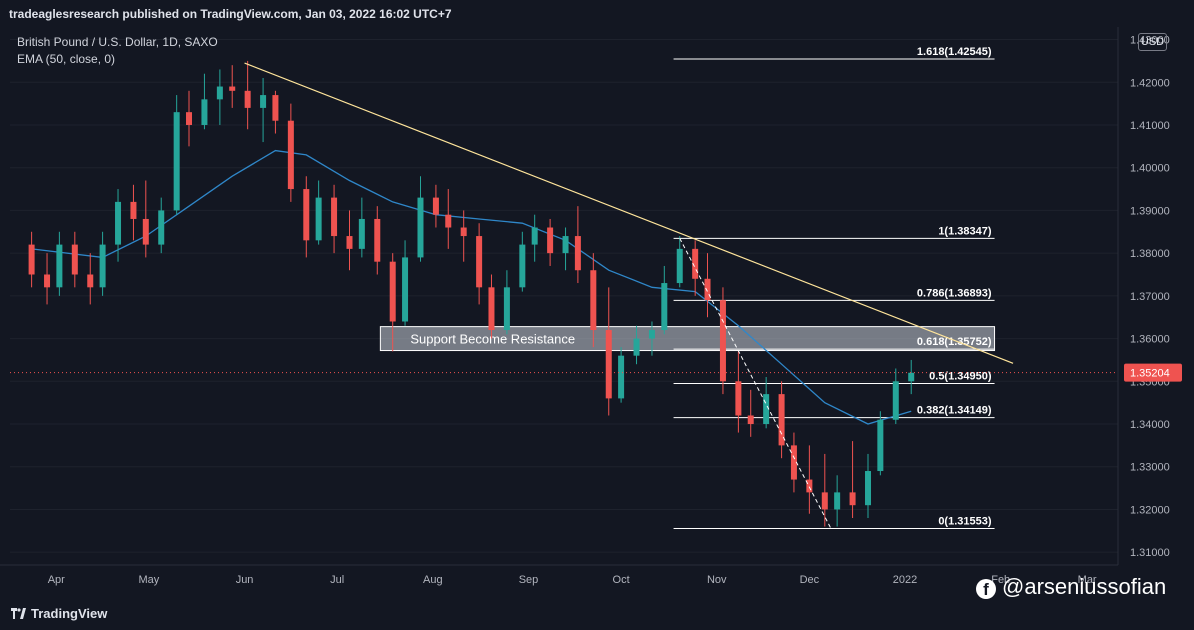  Describe the element at coordinates (810, 580) in the screenshot. I see `time-tick-label: Dec` at that location.